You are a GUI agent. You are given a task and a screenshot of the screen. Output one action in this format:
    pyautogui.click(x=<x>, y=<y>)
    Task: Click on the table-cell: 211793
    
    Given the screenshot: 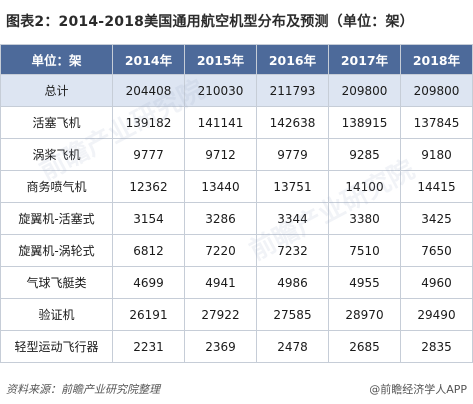 What is the action you would take?
    pyautogui.click(x=292, y=90)
    